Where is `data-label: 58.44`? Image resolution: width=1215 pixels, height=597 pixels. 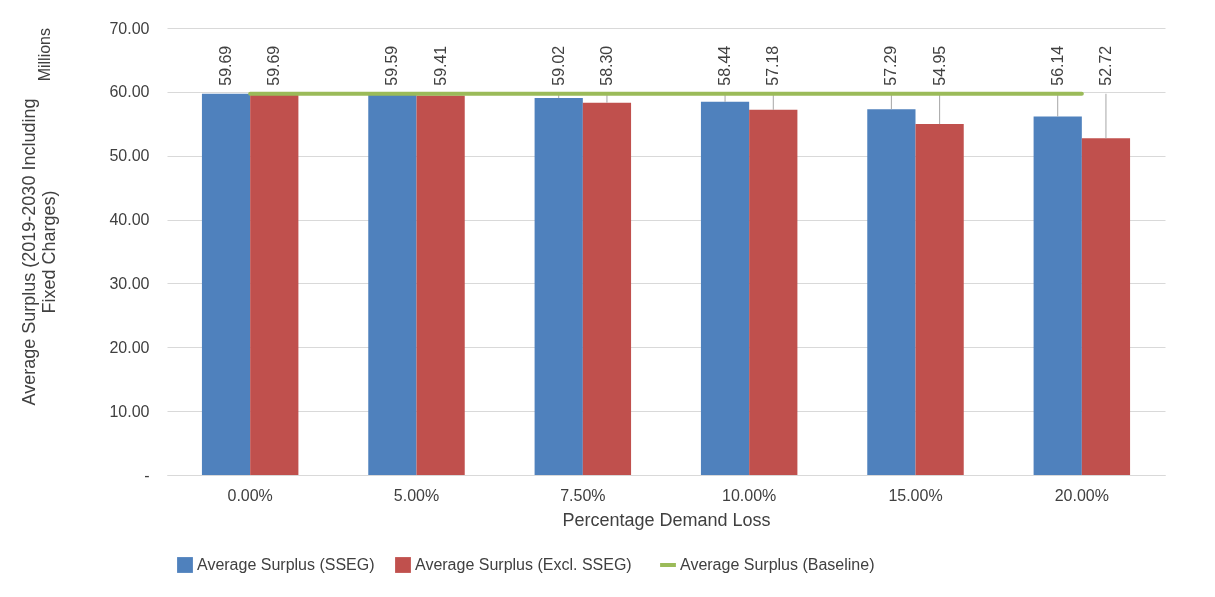
data-label: 58.44 is located at coordinates (725, 65).